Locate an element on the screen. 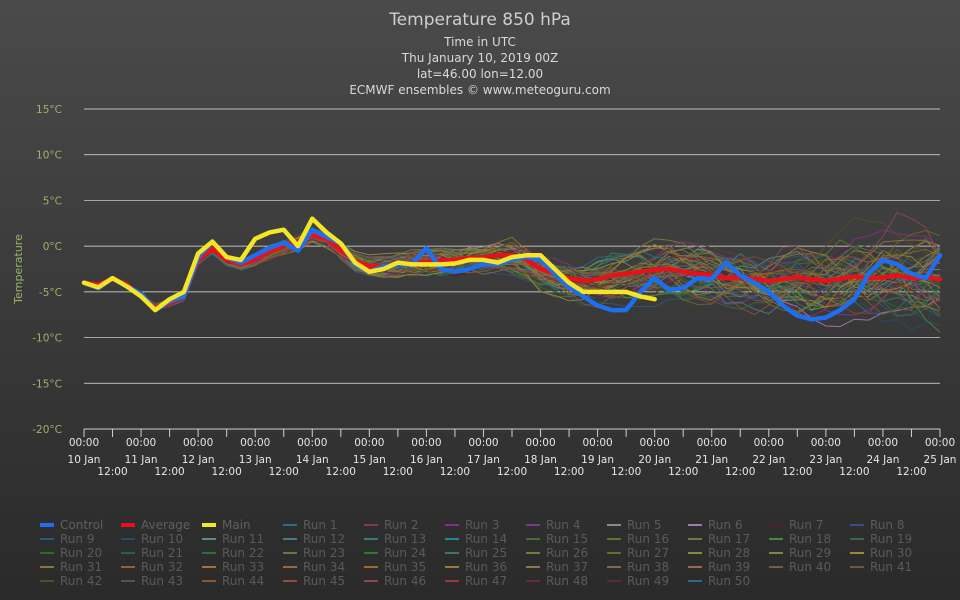 This screenshot has width=960, height=600. legend-item-label: Run 36 is located at coordinates (486, 567).